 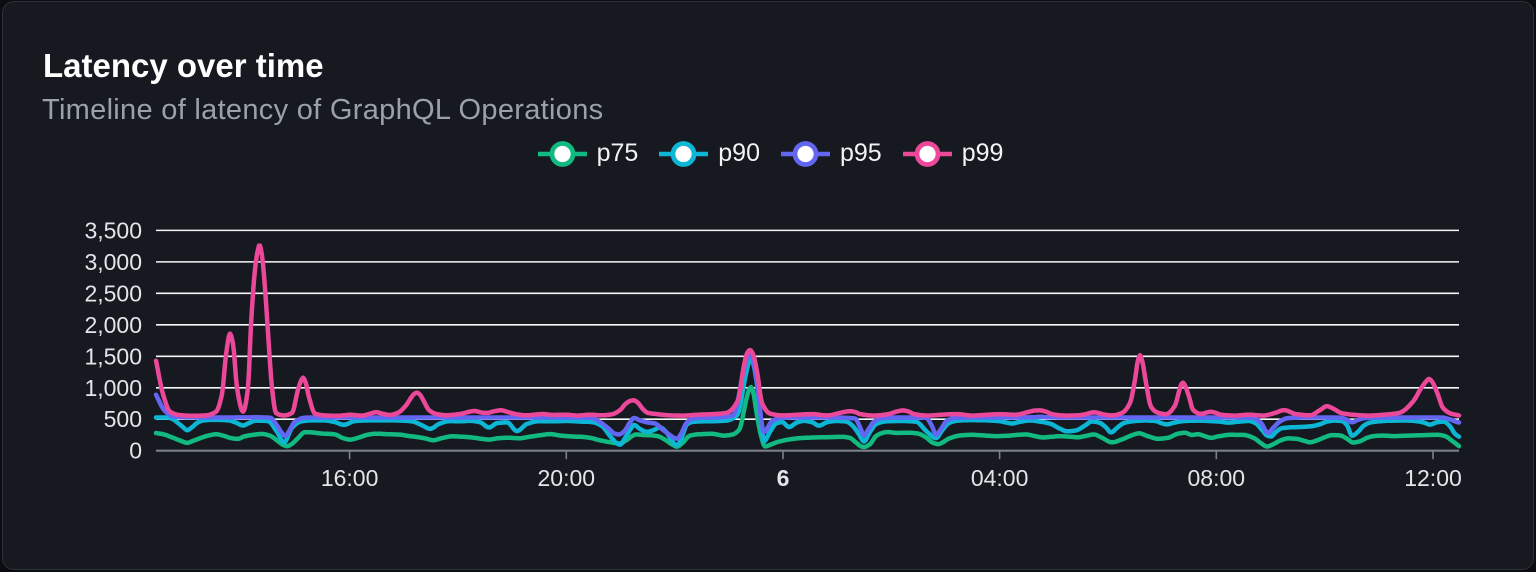 What do you see at coordinates (350, 478) in the screenshot?
I see `svg-text: 16:00` at bounding box center [350, 478].